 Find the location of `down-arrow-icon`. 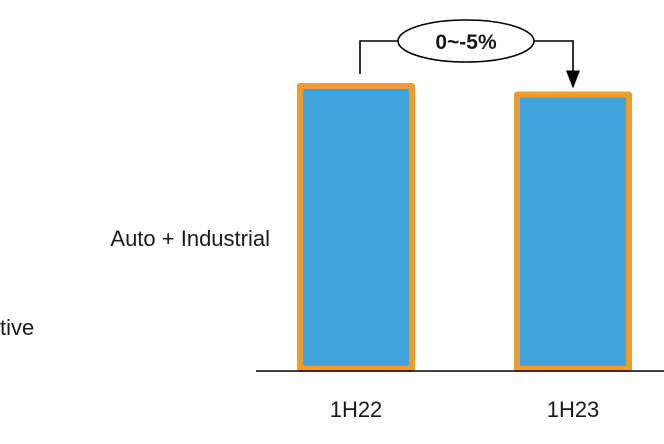

down-arrow-icon is located at coordinates (573, 79).